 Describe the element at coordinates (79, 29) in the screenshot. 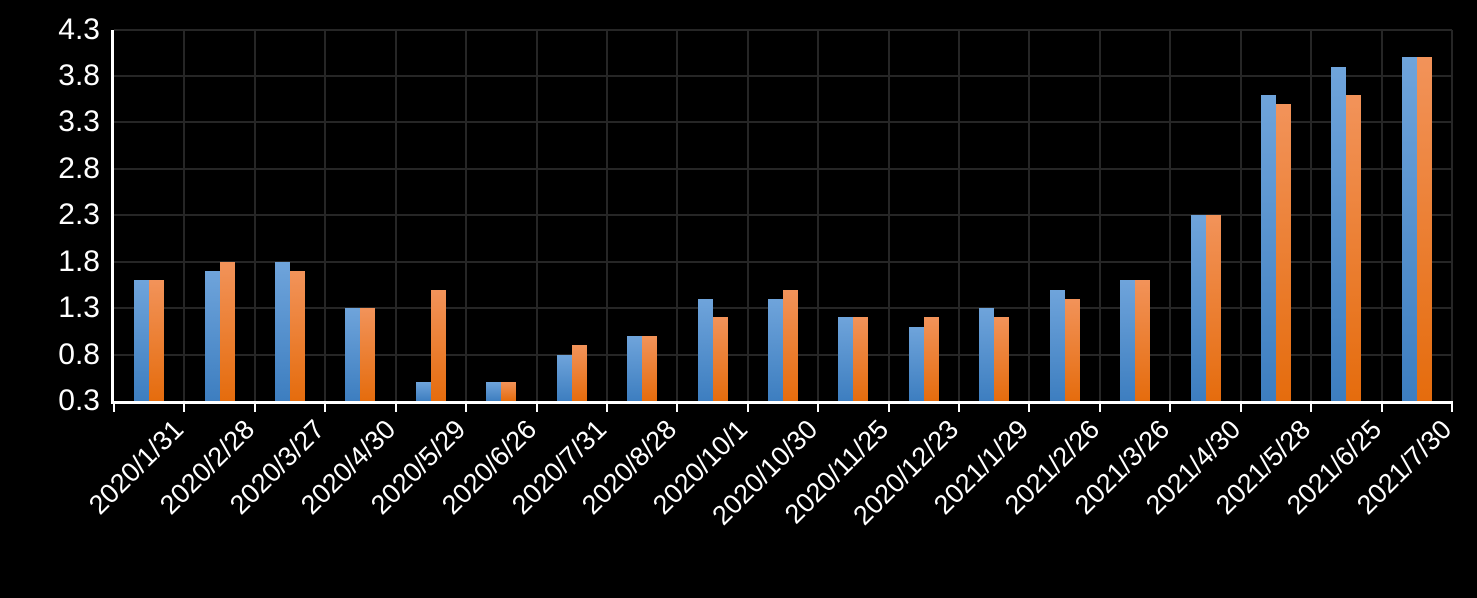

I see `y-tick-label: 4.3` at that location.